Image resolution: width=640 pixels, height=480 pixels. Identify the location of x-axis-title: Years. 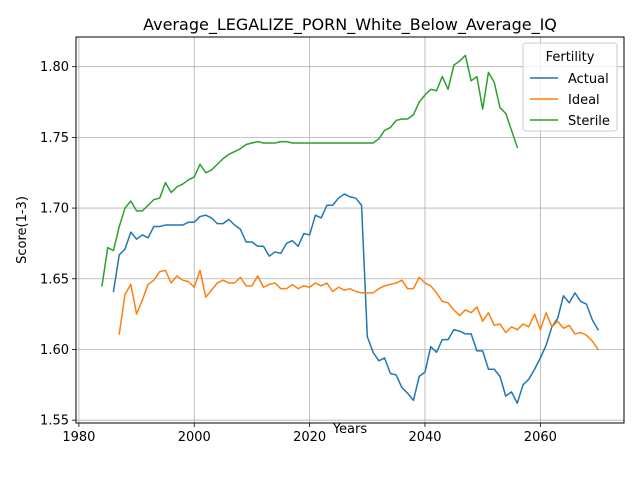
(350, 429).